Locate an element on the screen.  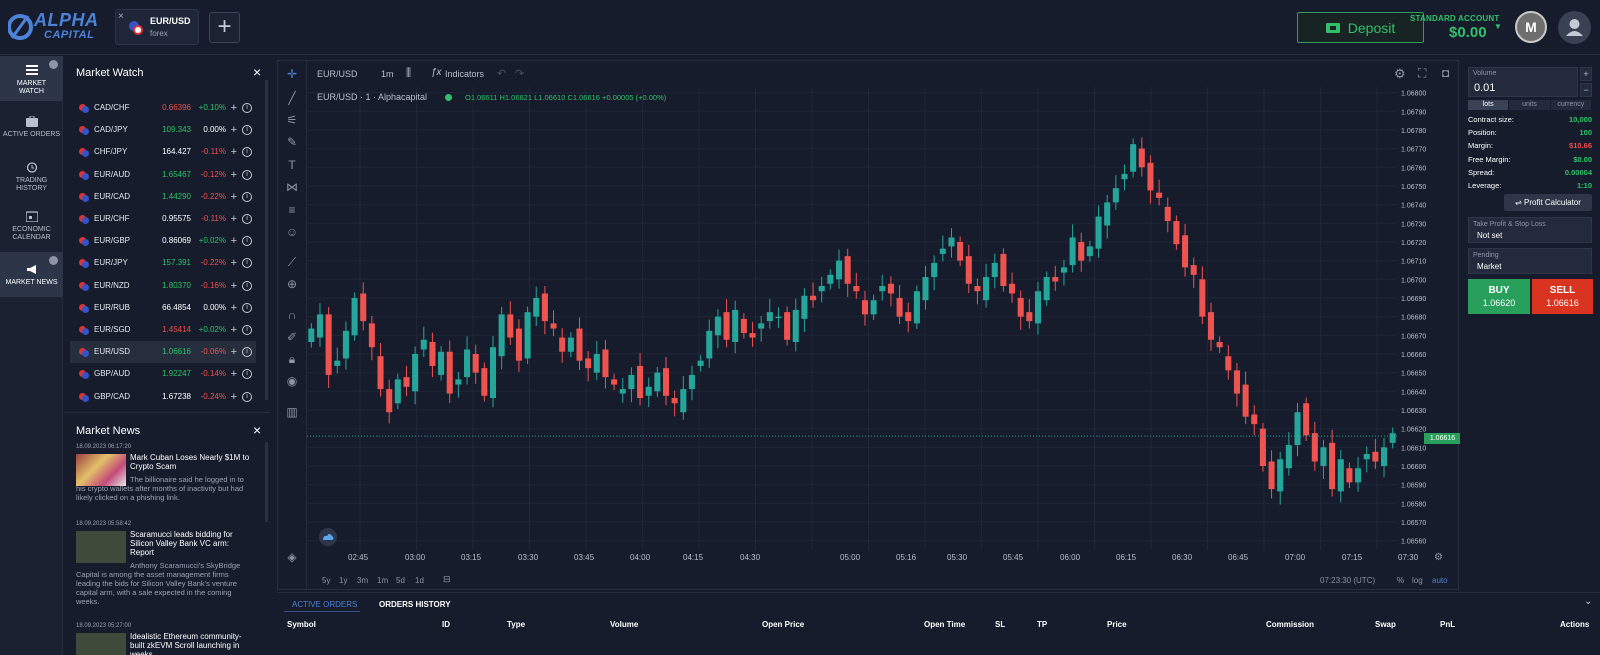
lock-draw-icon: ✐ is located at coordinates (292, 337).